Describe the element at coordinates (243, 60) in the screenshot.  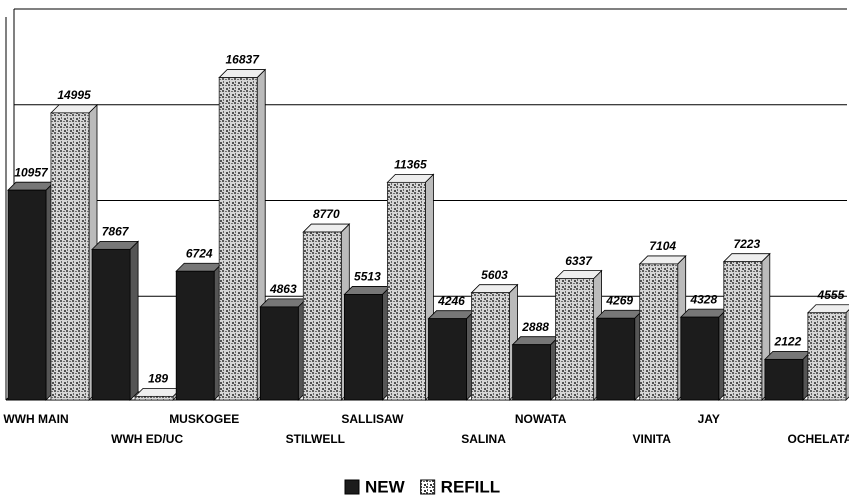
I see `value-label: 16837` at that location.